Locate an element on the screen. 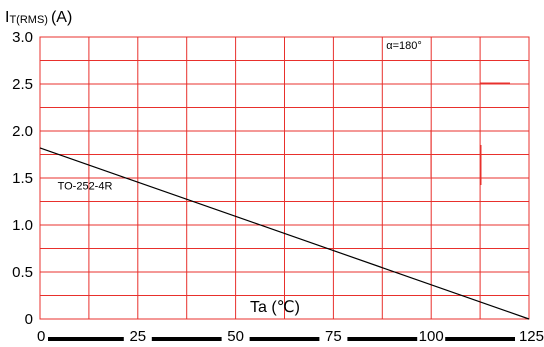 This screenshot has height=347, width=544. y-axis-label: IT(RMS) (A) is located at coordinates (38, 17).